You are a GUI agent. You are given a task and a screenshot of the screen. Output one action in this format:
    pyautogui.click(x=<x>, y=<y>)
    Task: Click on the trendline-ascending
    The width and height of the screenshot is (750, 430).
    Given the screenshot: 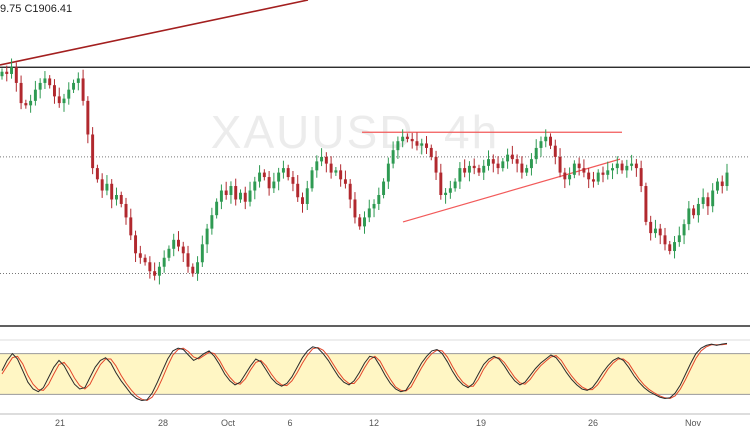 What is the action you would take?
    pyautogui.click(x=154, y=33)
    